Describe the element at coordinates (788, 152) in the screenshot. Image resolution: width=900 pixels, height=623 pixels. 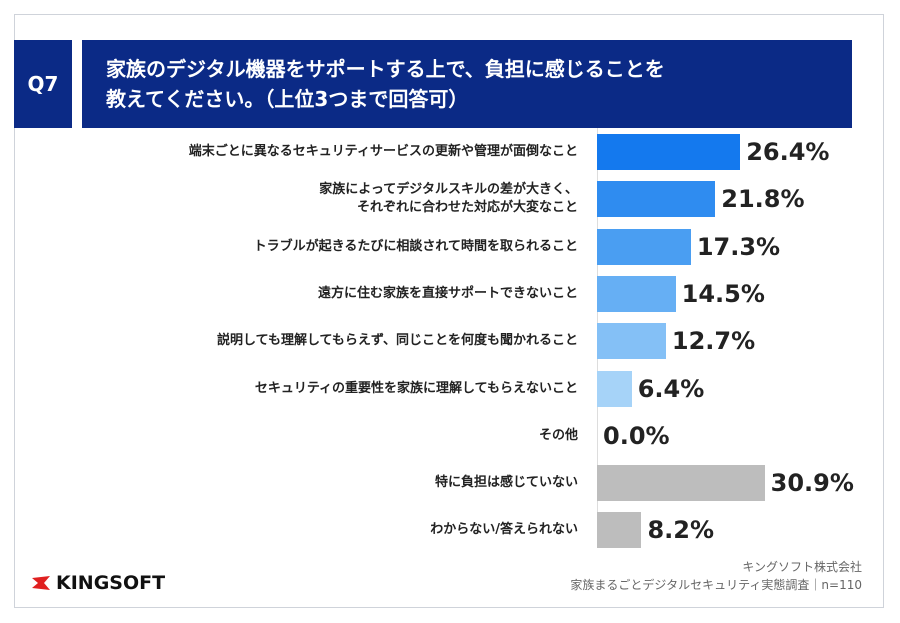
I see `value-label: 26.4%` at that location.